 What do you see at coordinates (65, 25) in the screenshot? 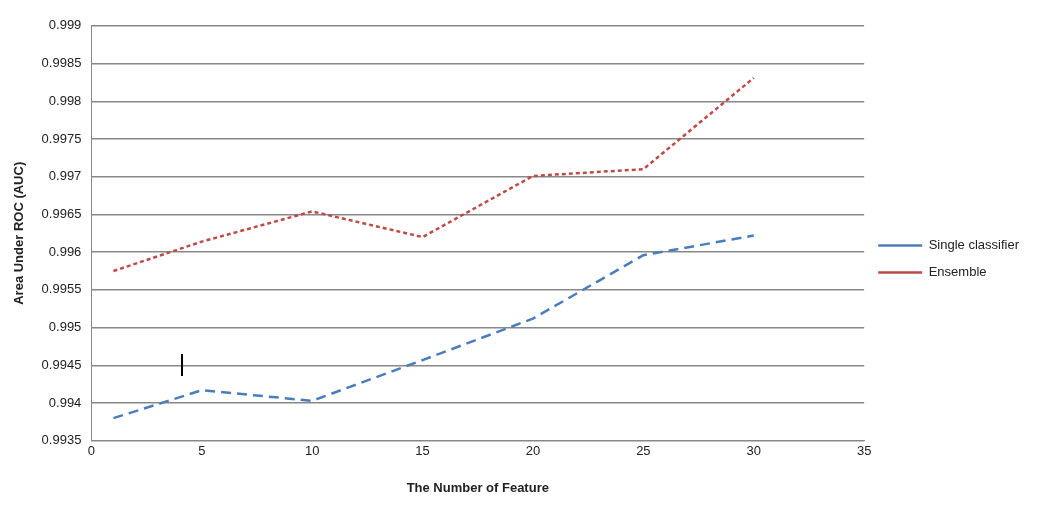
I see `y-tick-label: 0.999` at bounding box center [65, 25].